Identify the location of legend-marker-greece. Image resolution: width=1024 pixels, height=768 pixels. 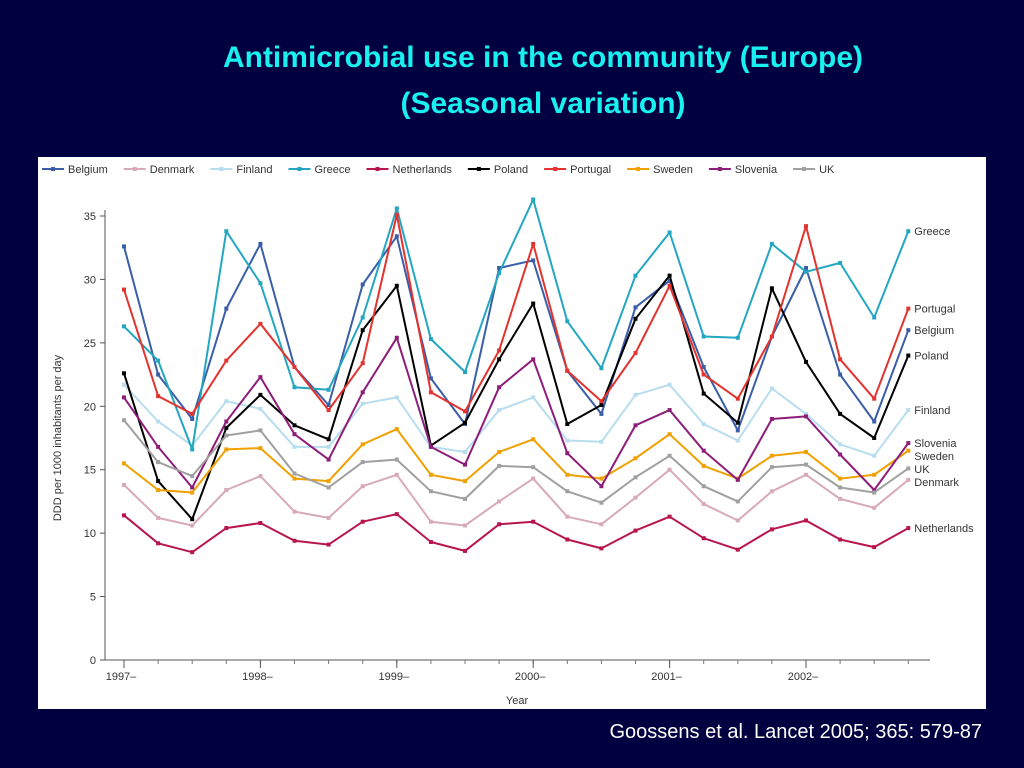
(299, 169).